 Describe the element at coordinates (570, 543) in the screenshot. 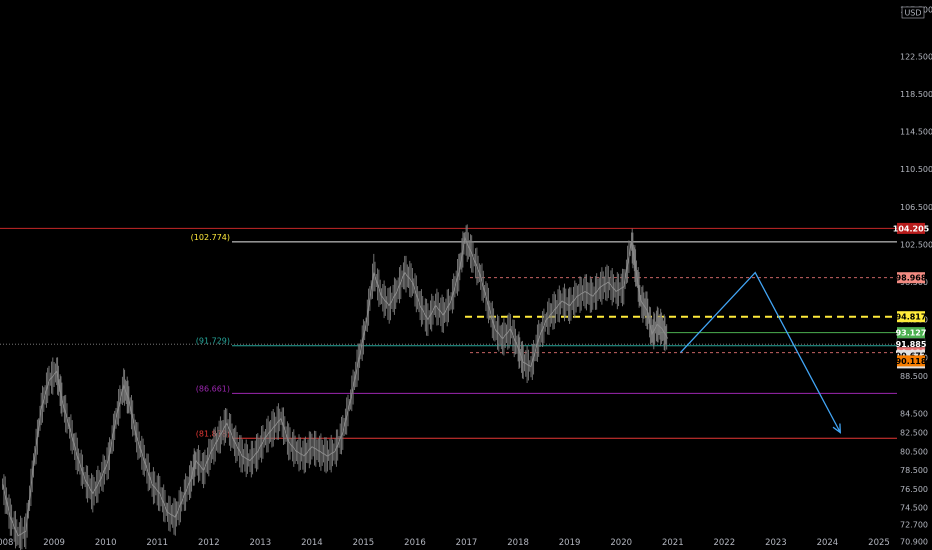

I see `x-tick-label: 2019` at that location.